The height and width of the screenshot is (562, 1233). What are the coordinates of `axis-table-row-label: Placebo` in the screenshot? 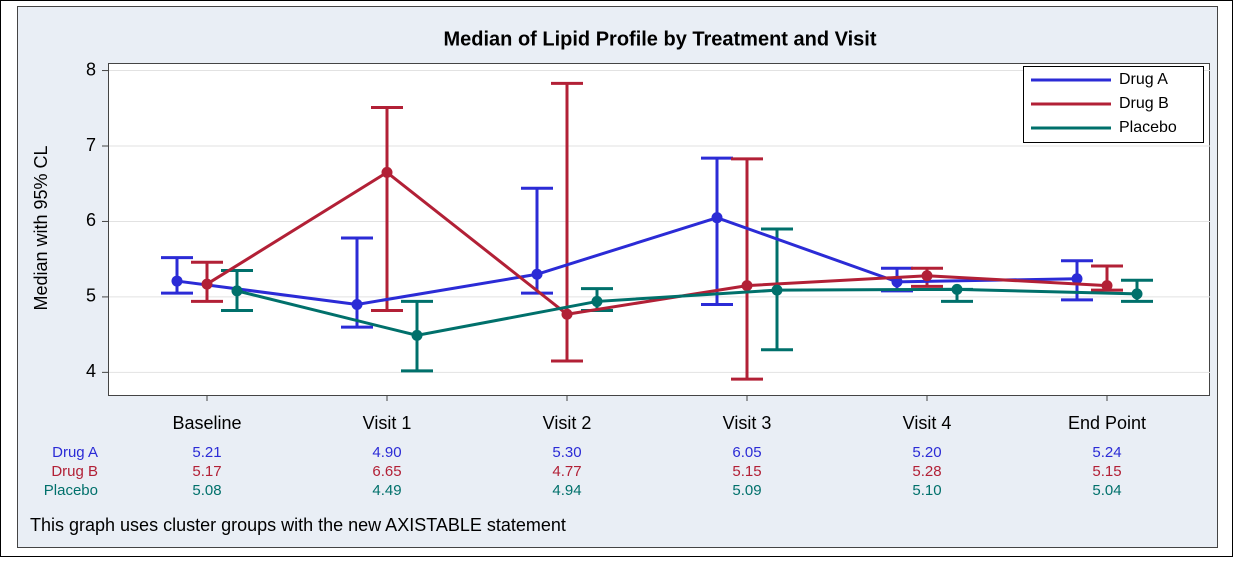 It's located at (71, 490).